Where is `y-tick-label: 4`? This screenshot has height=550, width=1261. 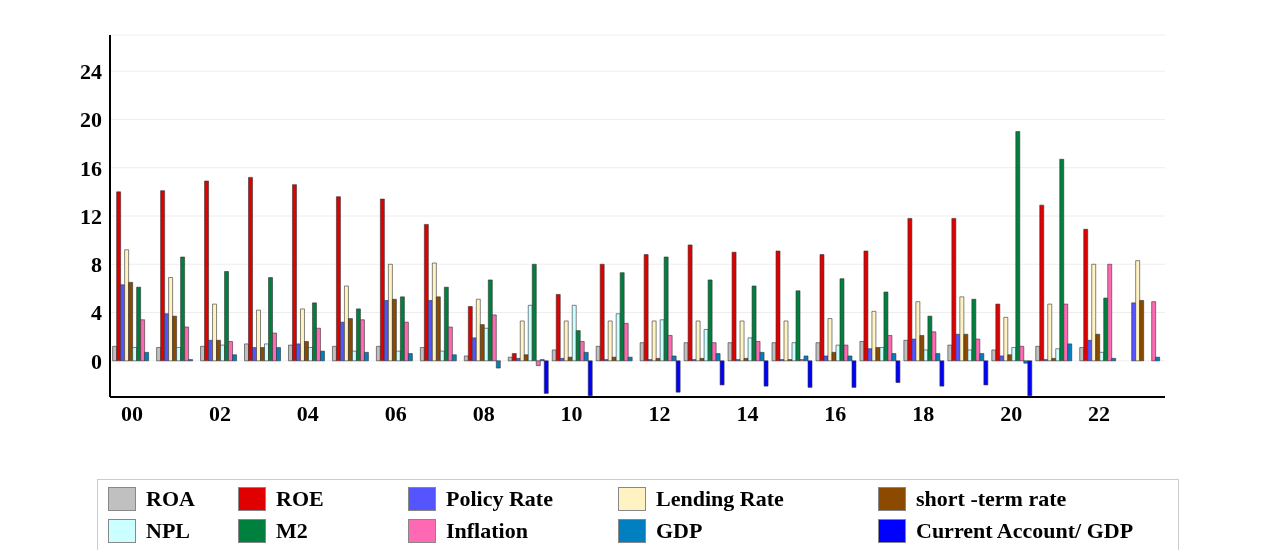
y-tick-label: 4 is located at coordinates (96, 313).